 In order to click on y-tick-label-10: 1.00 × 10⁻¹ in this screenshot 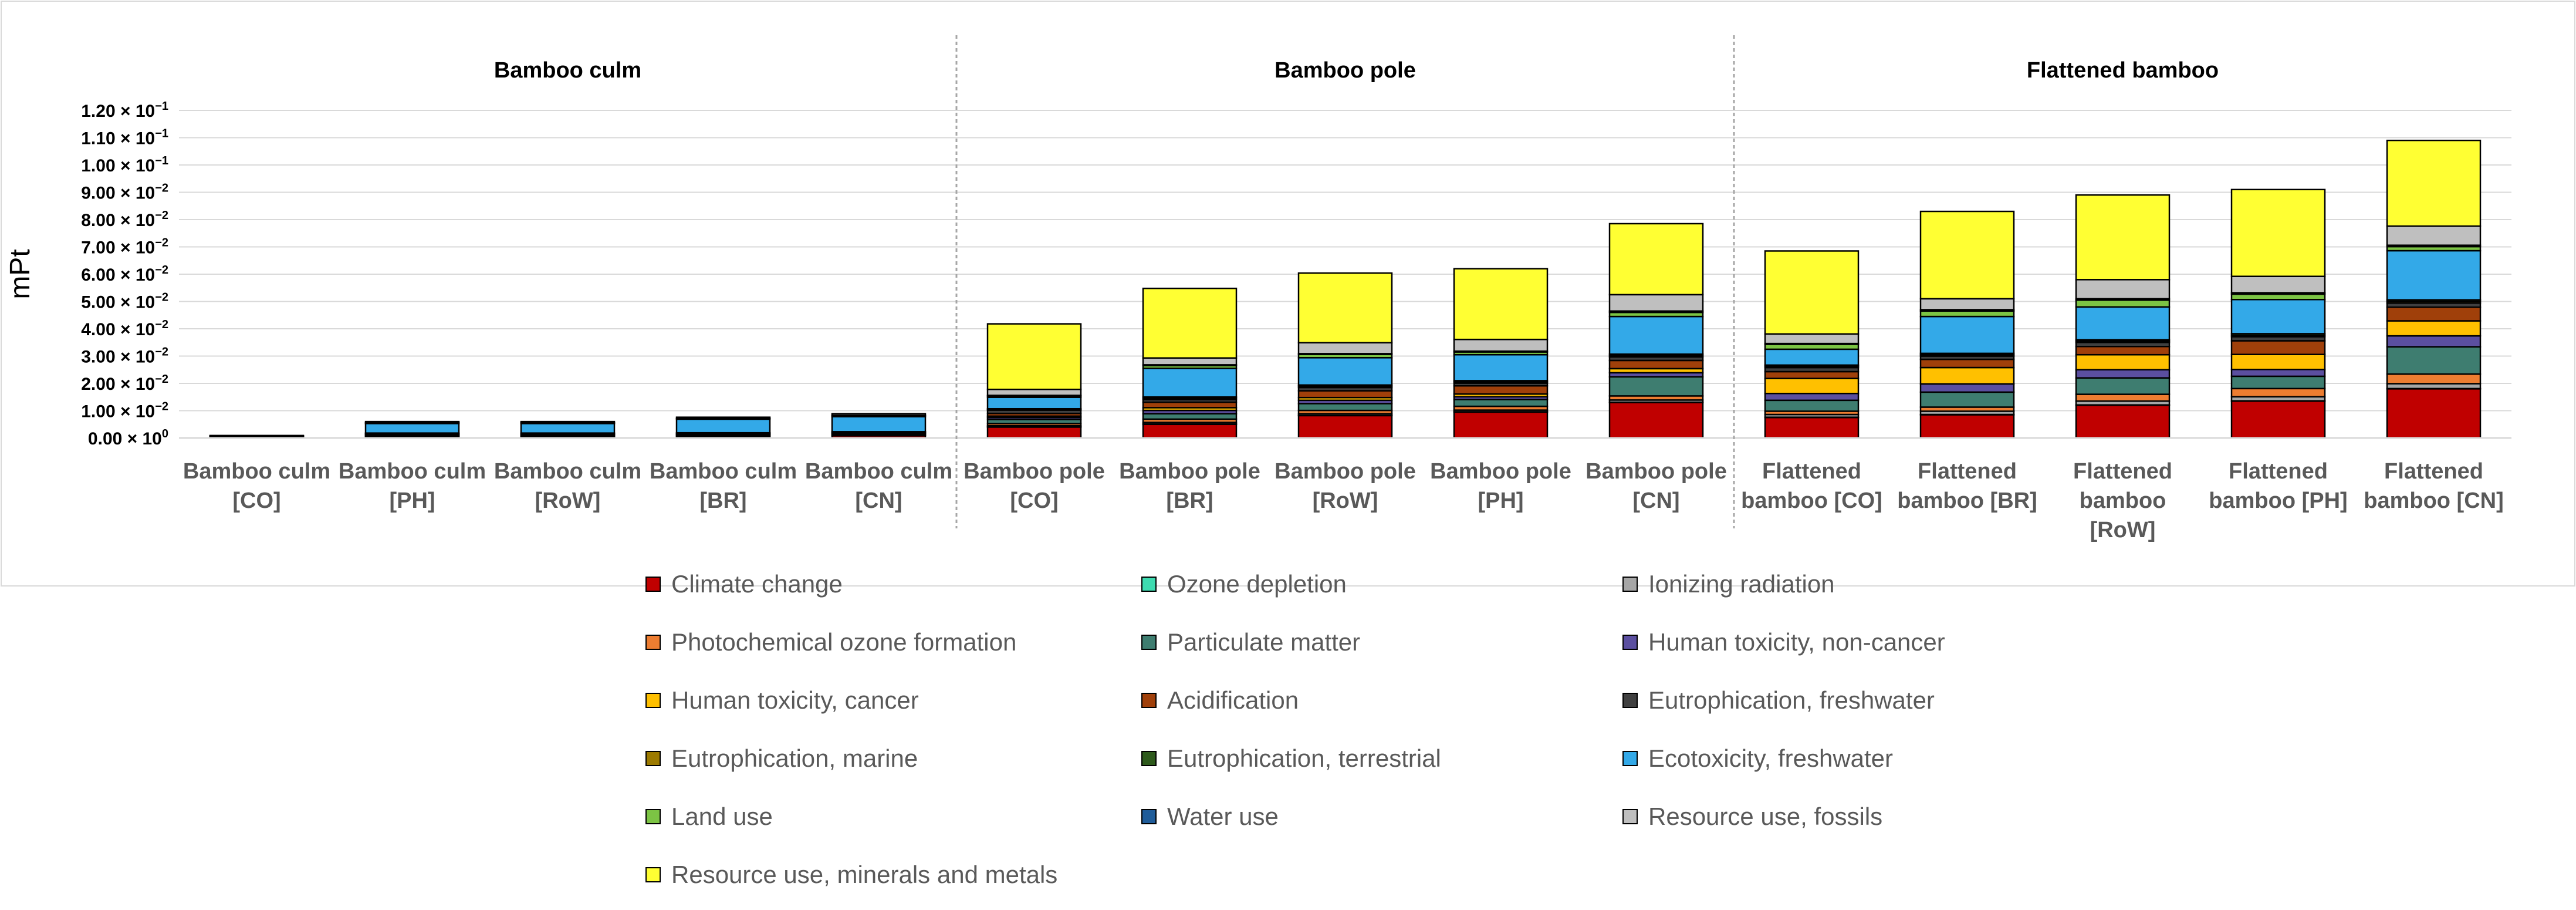, I will do `click(124, 165)`.